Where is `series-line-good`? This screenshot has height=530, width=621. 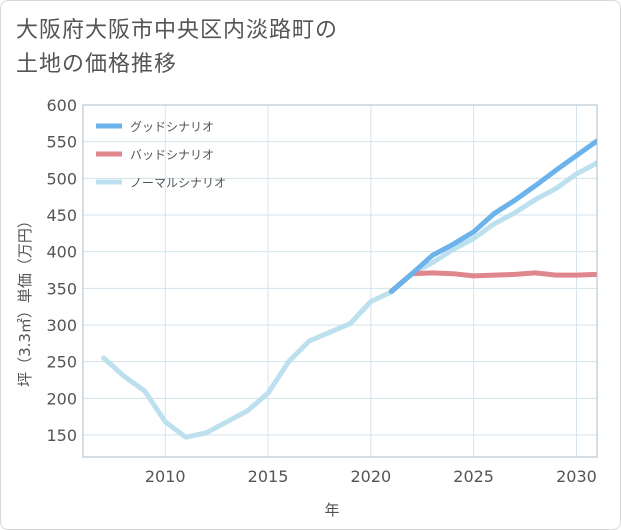 series-line-good is located at coordinates (492, 216).